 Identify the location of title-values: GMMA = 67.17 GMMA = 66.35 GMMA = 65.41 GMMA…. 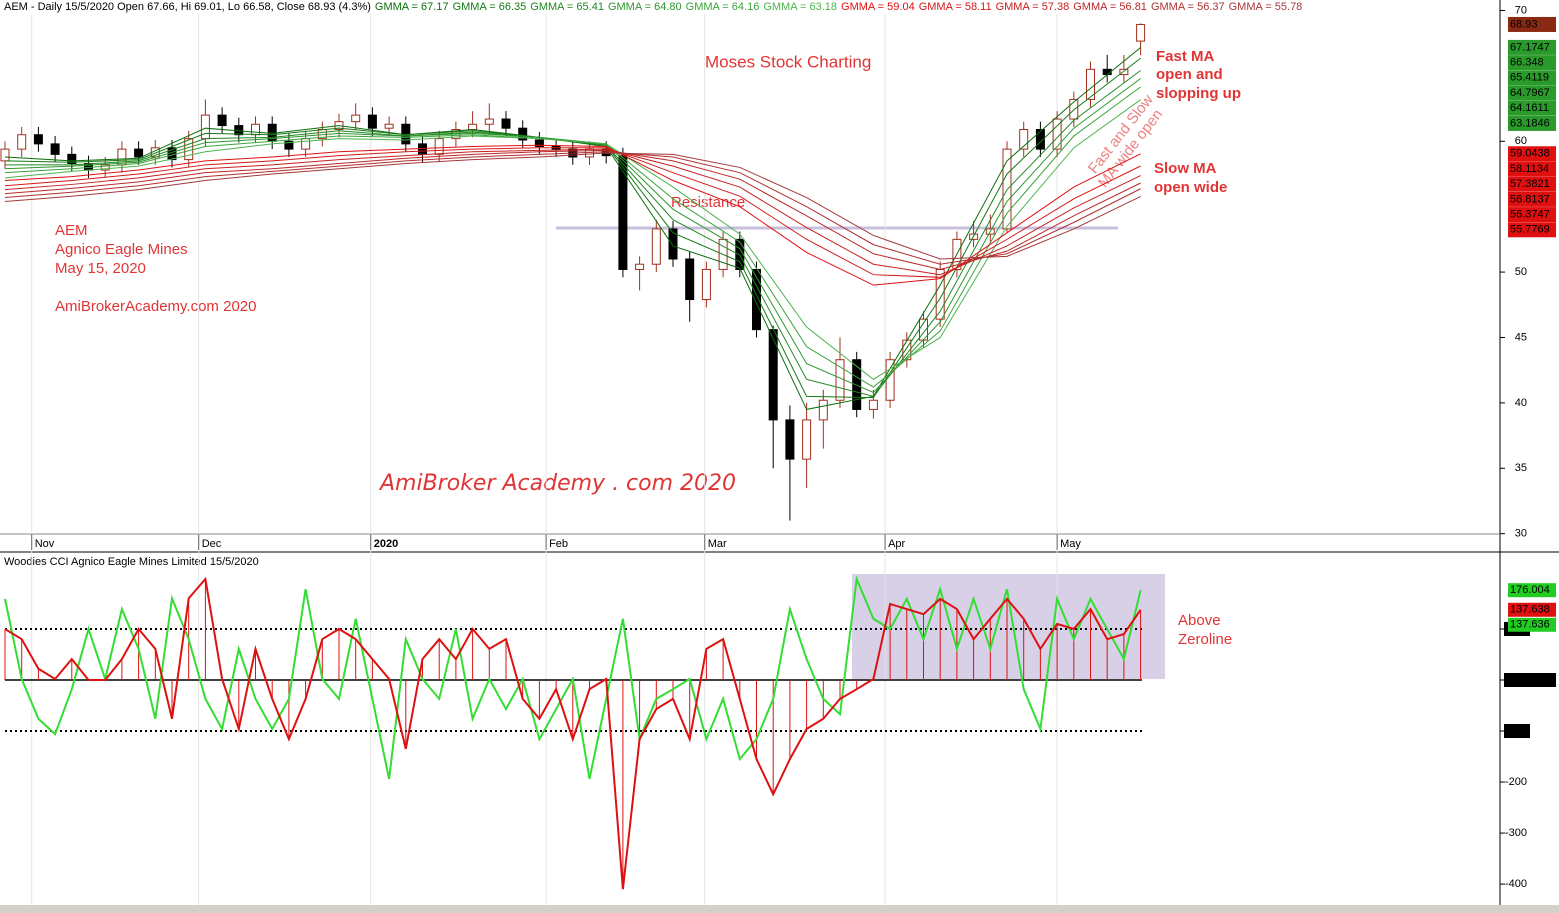
(838, 7).